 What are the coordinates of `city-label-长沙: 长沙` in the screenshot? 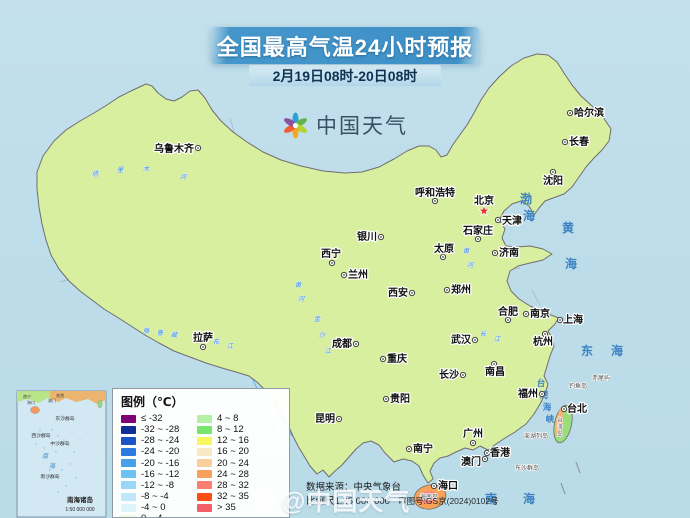 It's located at (449, 374).